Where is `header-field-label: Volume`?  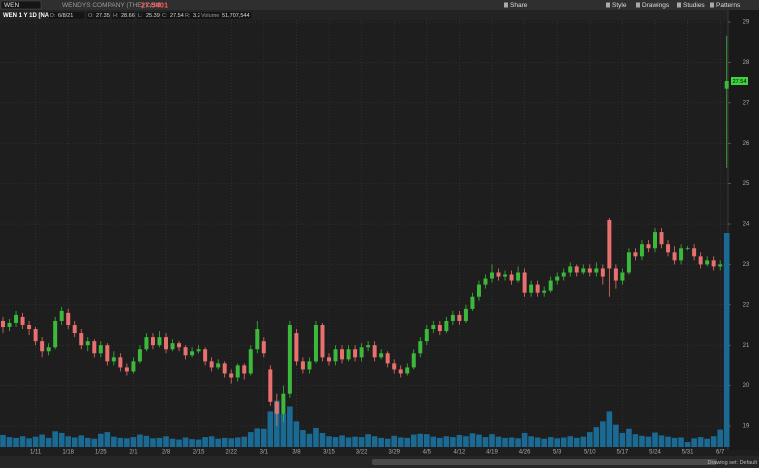
header-field-label: Volume is located at coordinates (210, 16).